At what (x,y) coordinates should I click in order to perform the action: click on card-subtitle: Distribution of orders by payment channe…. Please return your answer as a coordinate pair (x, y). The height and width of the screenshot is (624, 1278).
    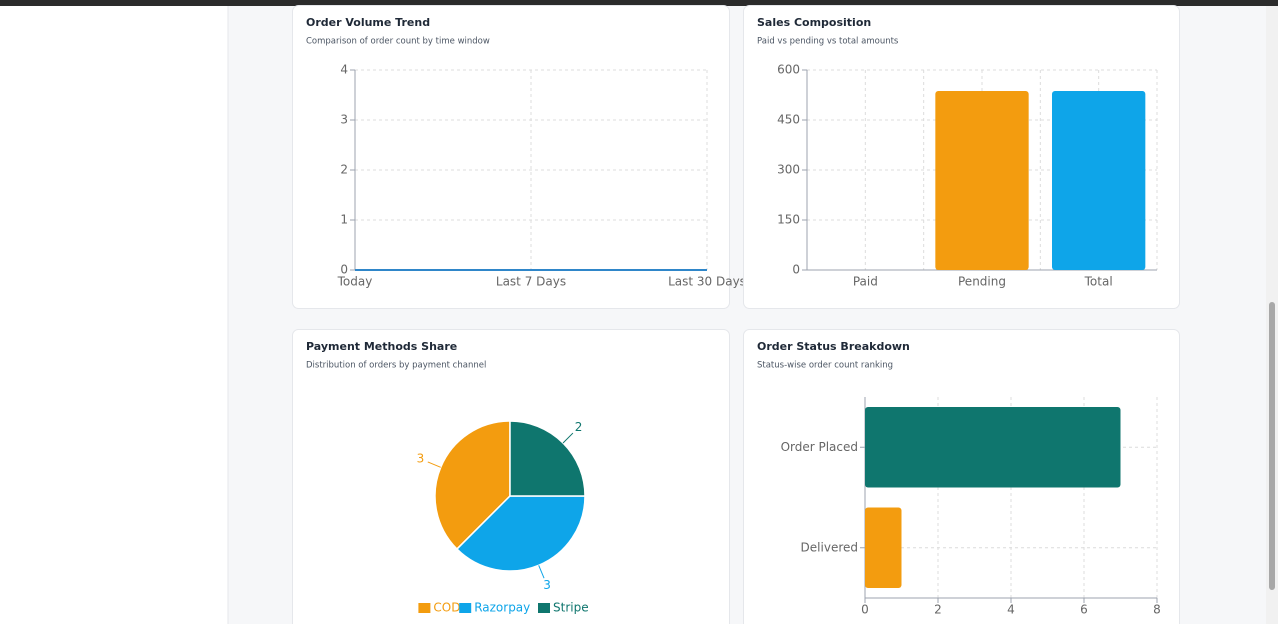
    Looking at the image, I should click on (396, 366).